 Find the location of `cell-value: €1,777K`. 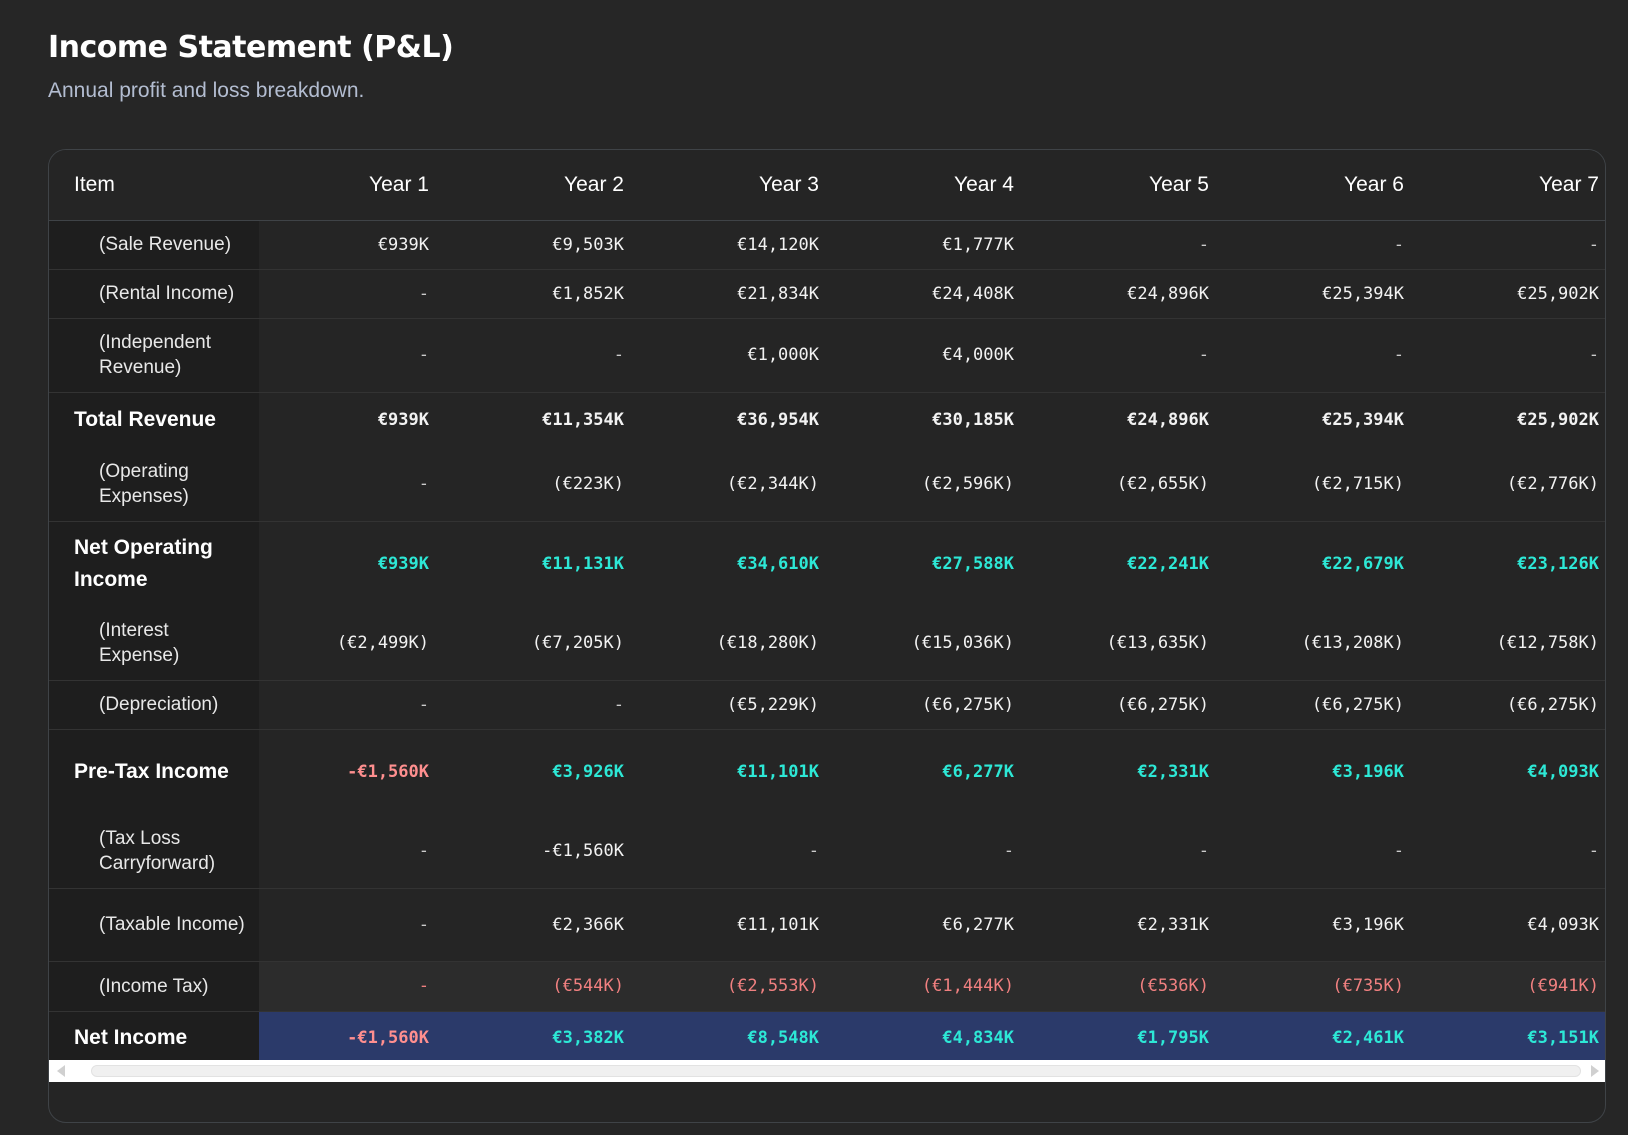

cell-value: €1,777K is located at coordinates (941, 245).